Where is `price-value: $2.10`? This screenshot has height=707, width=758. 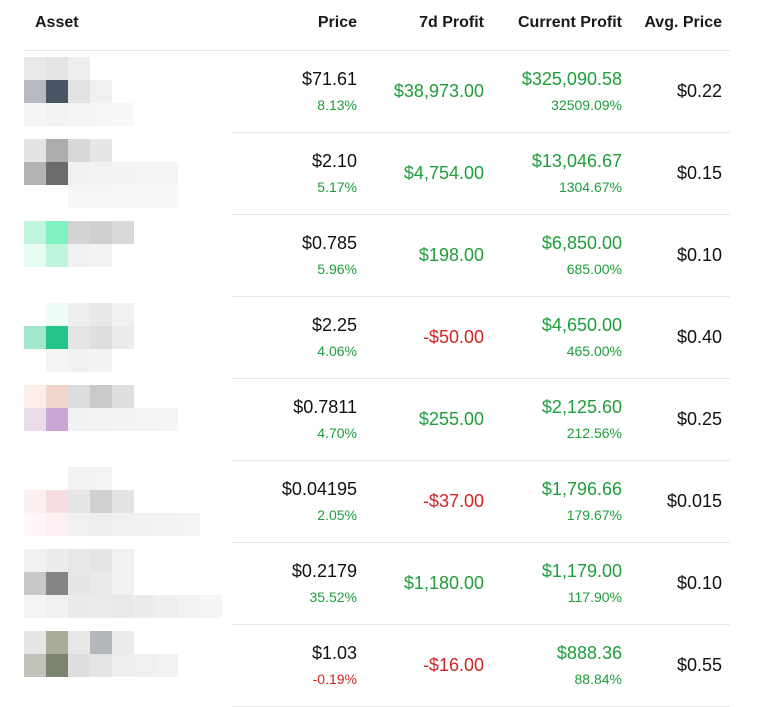
price-value: $2.10 is located at coordinates (334, 161).